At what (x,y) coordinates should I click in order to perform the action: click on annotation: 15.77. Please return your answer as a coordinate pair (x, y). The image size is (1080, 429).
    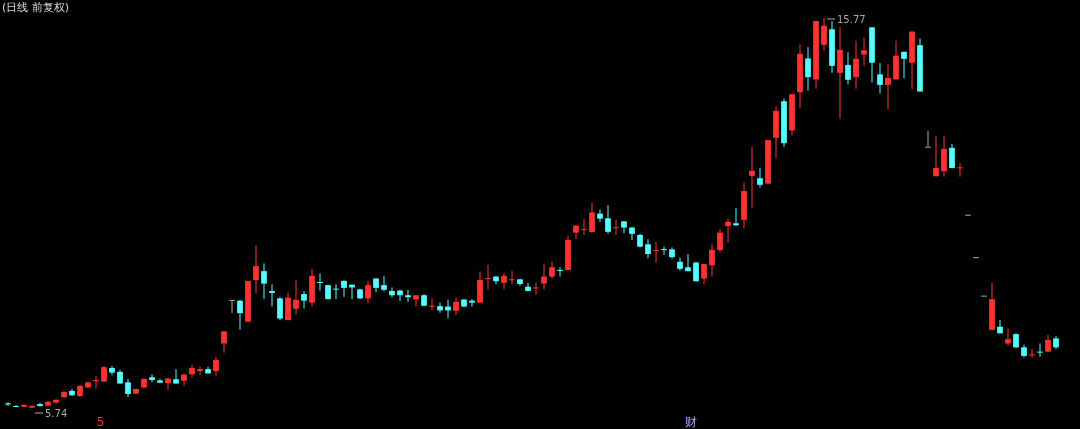
    Looking at the image, I should click on (851, 19).